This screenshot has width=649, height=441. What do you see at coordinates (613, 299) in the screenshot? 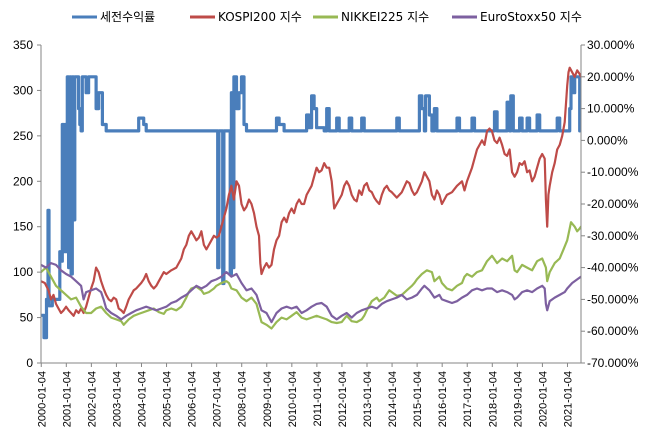
I see `right-tick-label: -50.000%` at bounding box center [613, 299].